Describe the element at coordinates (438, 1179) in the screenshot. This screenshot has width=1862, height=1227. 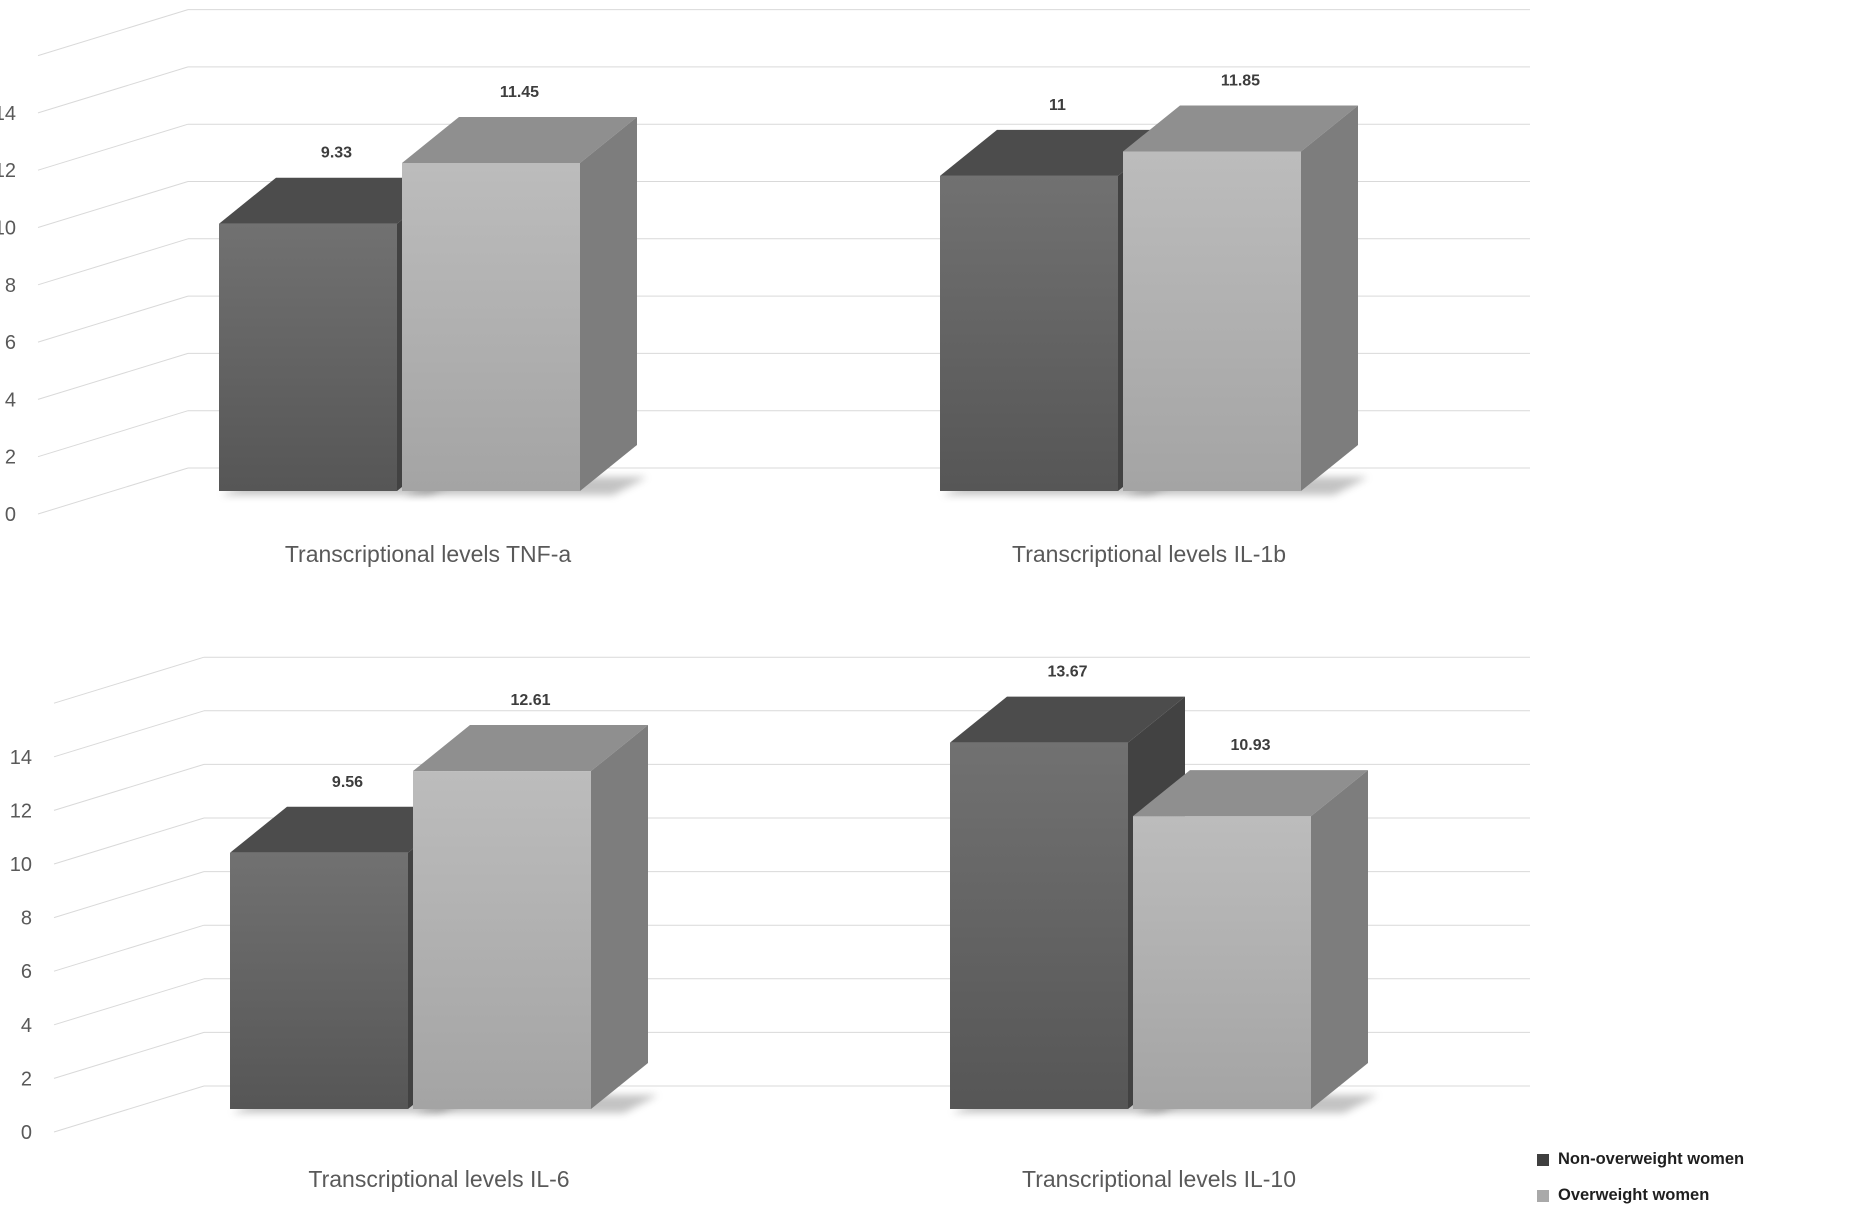
I see `category-label: Transcriptional levels IL-6` at that location.